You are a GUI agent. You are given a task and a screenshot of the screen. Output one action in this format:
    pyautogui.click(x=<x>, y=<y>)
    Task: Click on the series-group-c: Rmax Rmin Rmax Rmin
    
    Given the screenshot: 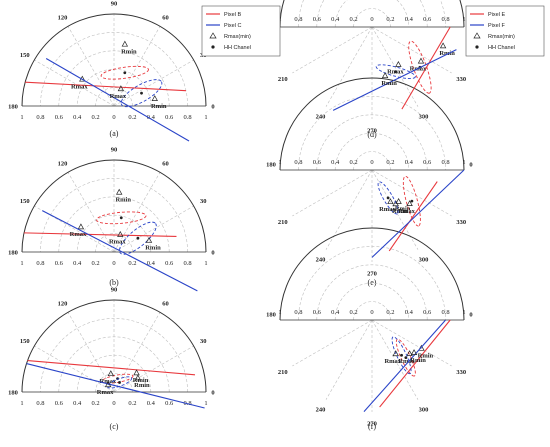 What is the action you would take?
    pyautogui.click(x=115, y=384)
    